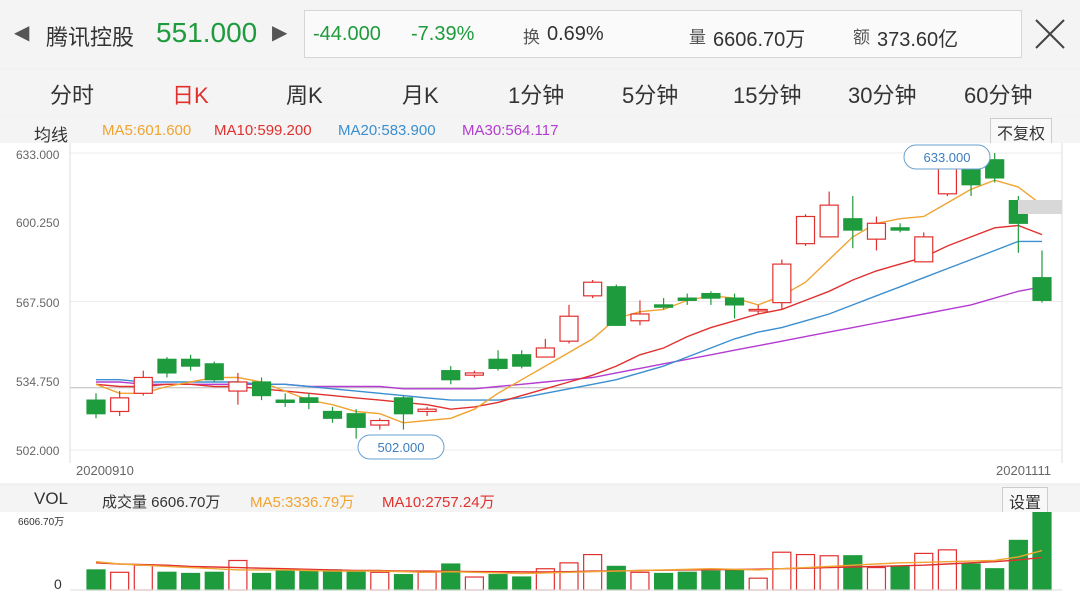  I want to click on stock-price: 551.000, so click(207, 32).